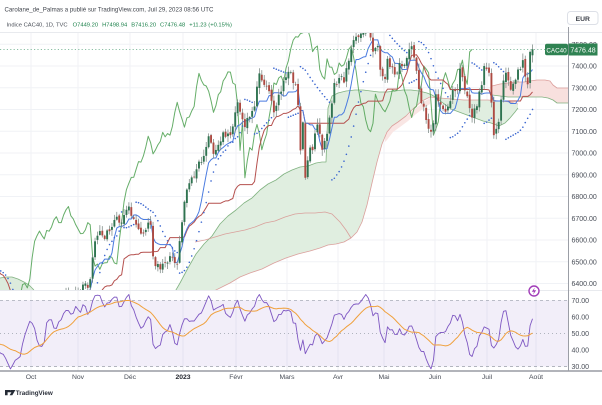  I want to click on svg-text: 7400.00, so click(584, 67).